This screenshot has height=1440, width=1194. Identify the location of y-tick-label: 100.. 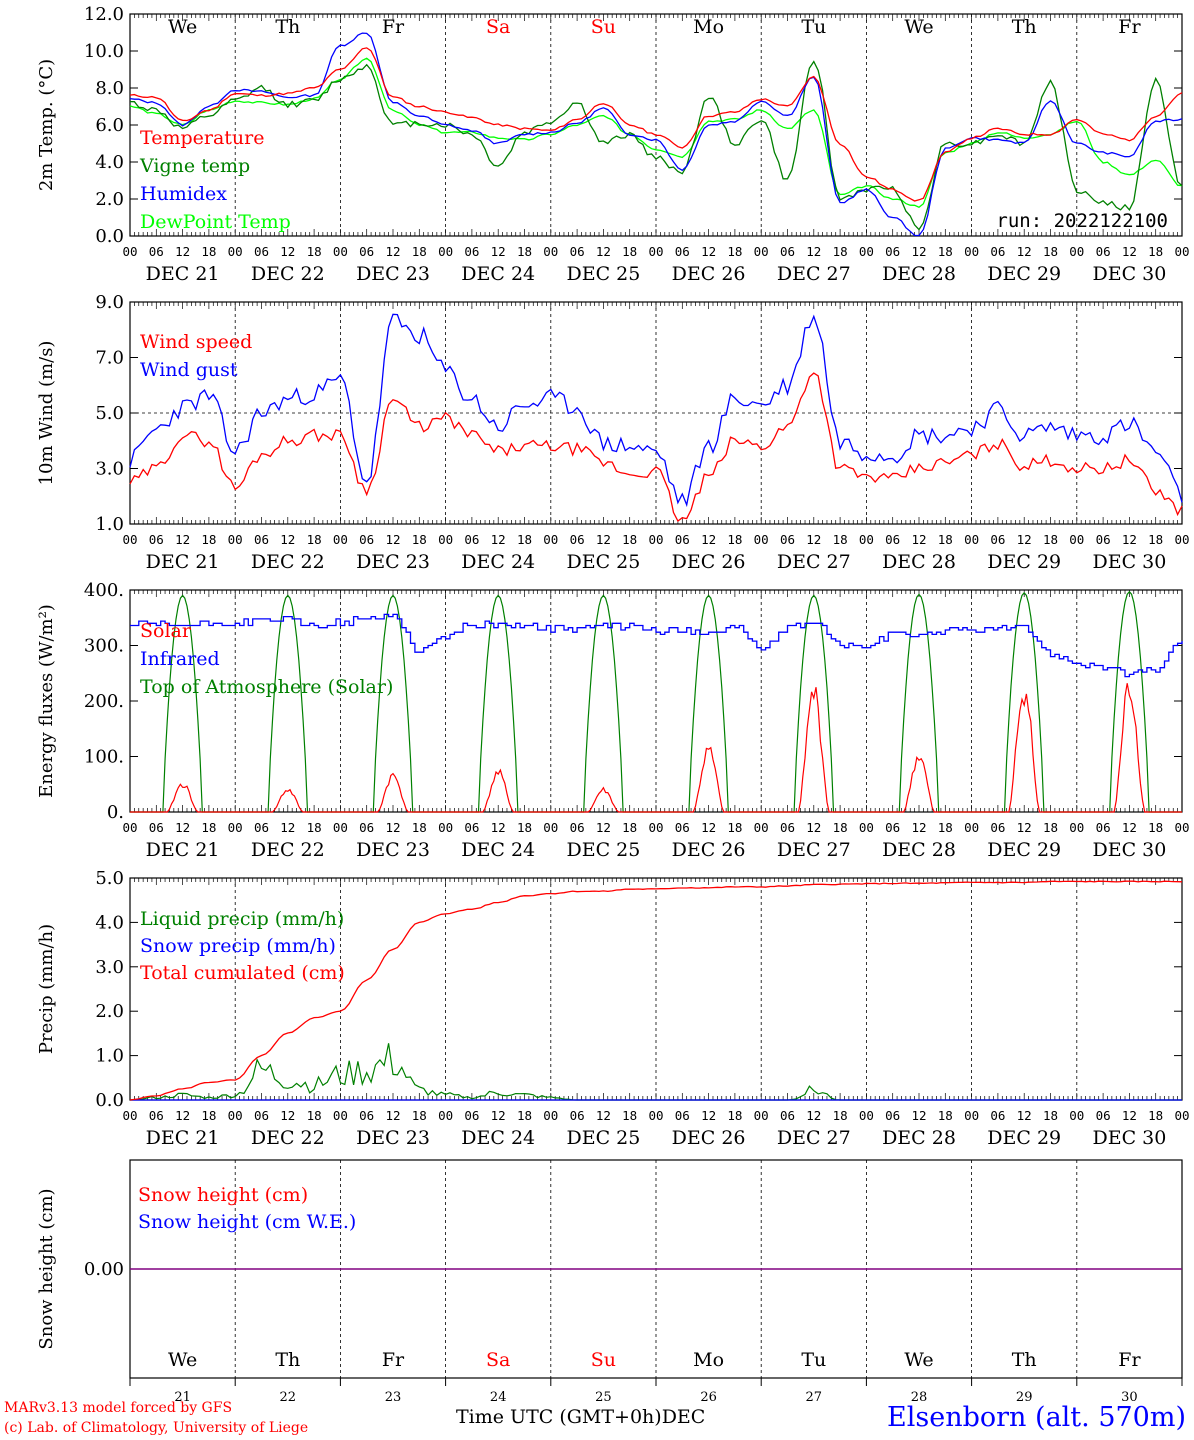
(104, 757).